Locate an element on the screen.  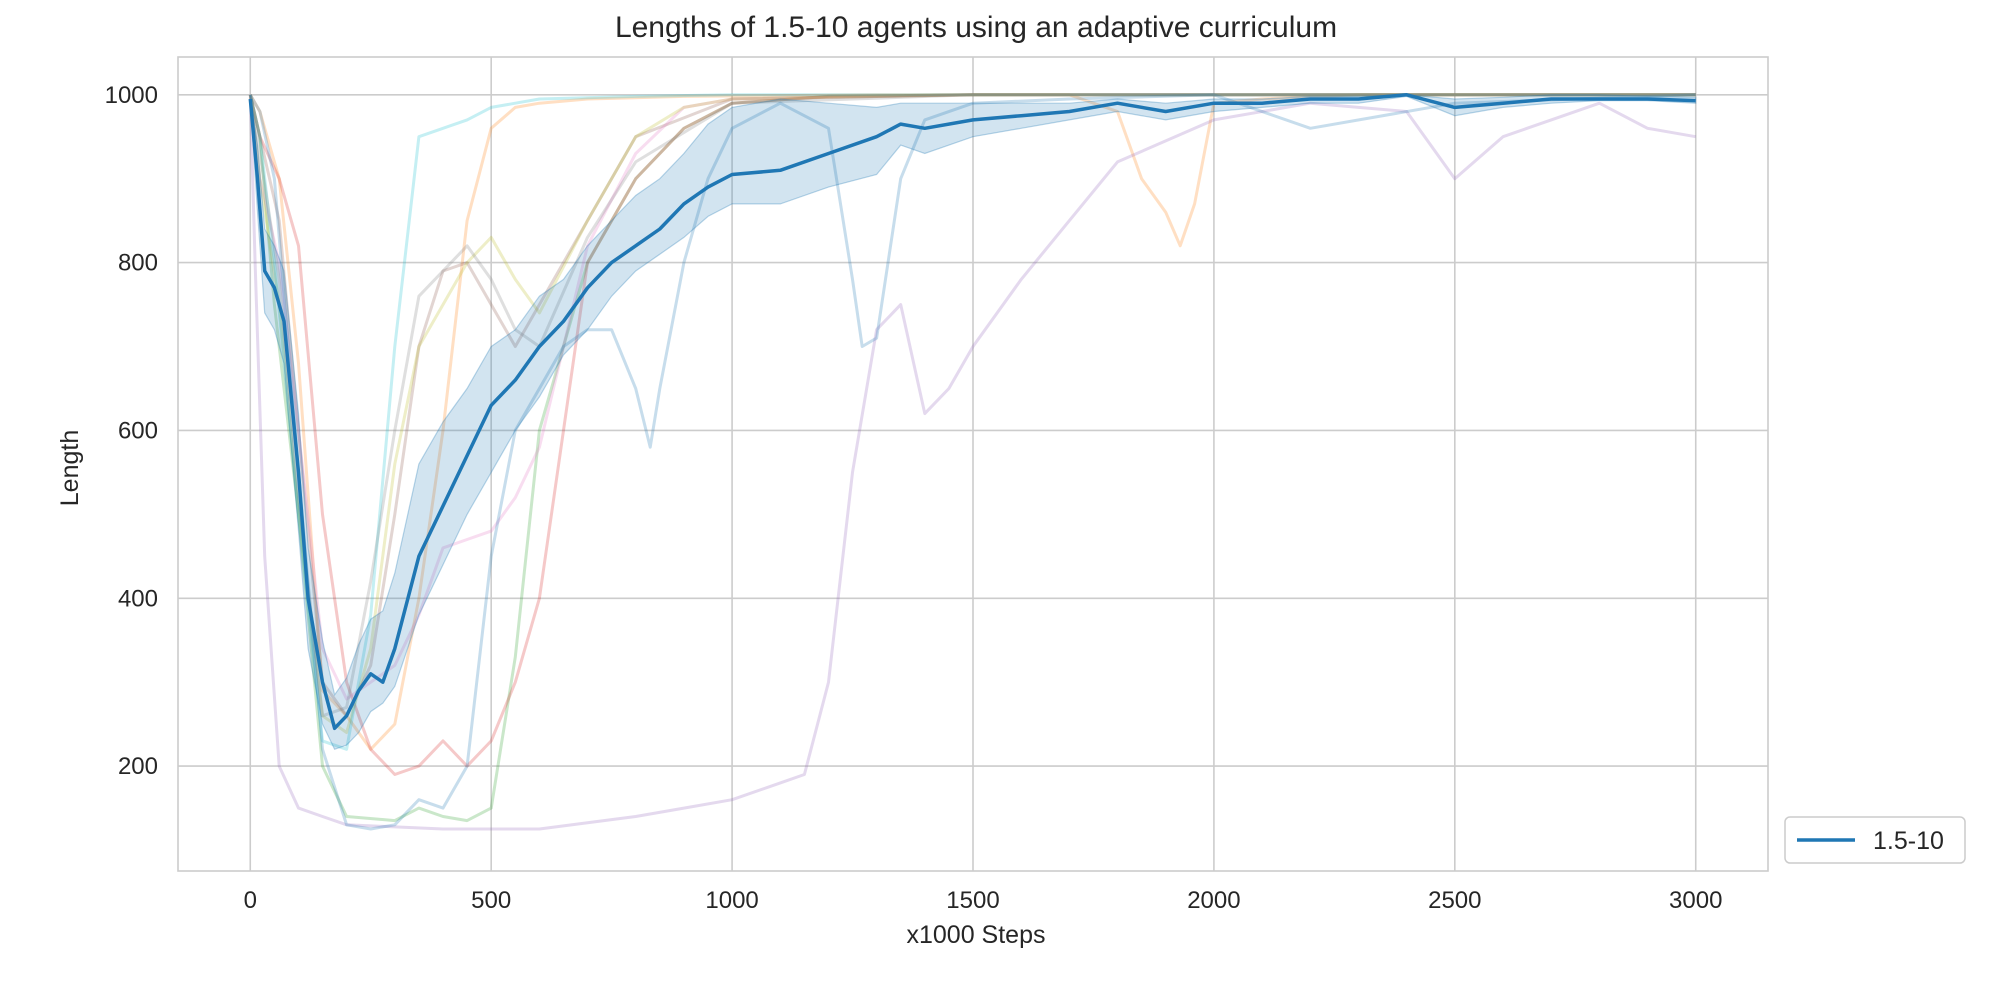
x-tick-label: 2500 is located at coordinates (1454, 900).